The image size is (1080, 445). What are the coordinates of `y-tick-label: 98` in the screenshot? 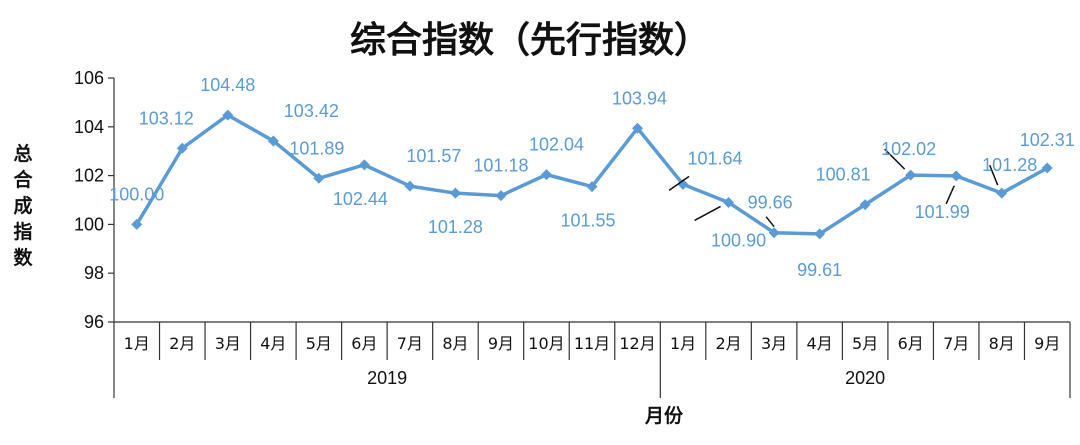 It's located at (94, 273).